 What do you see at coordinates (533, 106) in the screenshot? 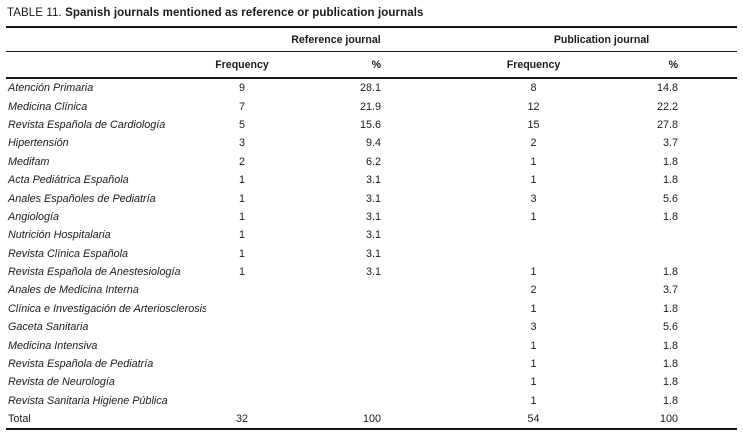
I see `pub-frequency-cell: 12` at bounding box center [533, 106].